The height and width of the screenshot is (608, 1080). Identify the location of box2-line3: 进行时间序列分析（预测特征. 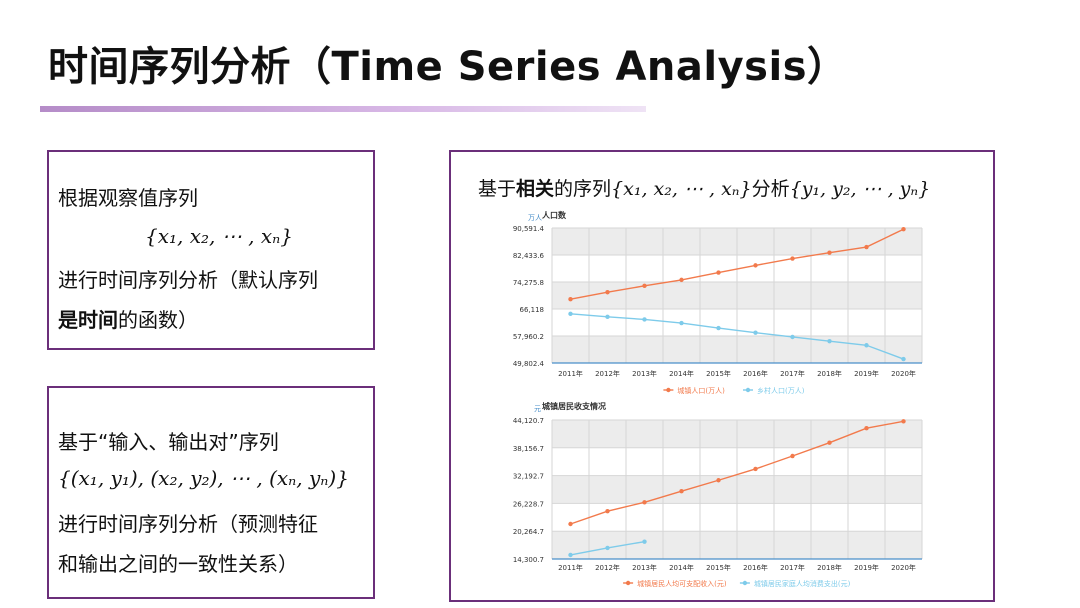
(188, 524).